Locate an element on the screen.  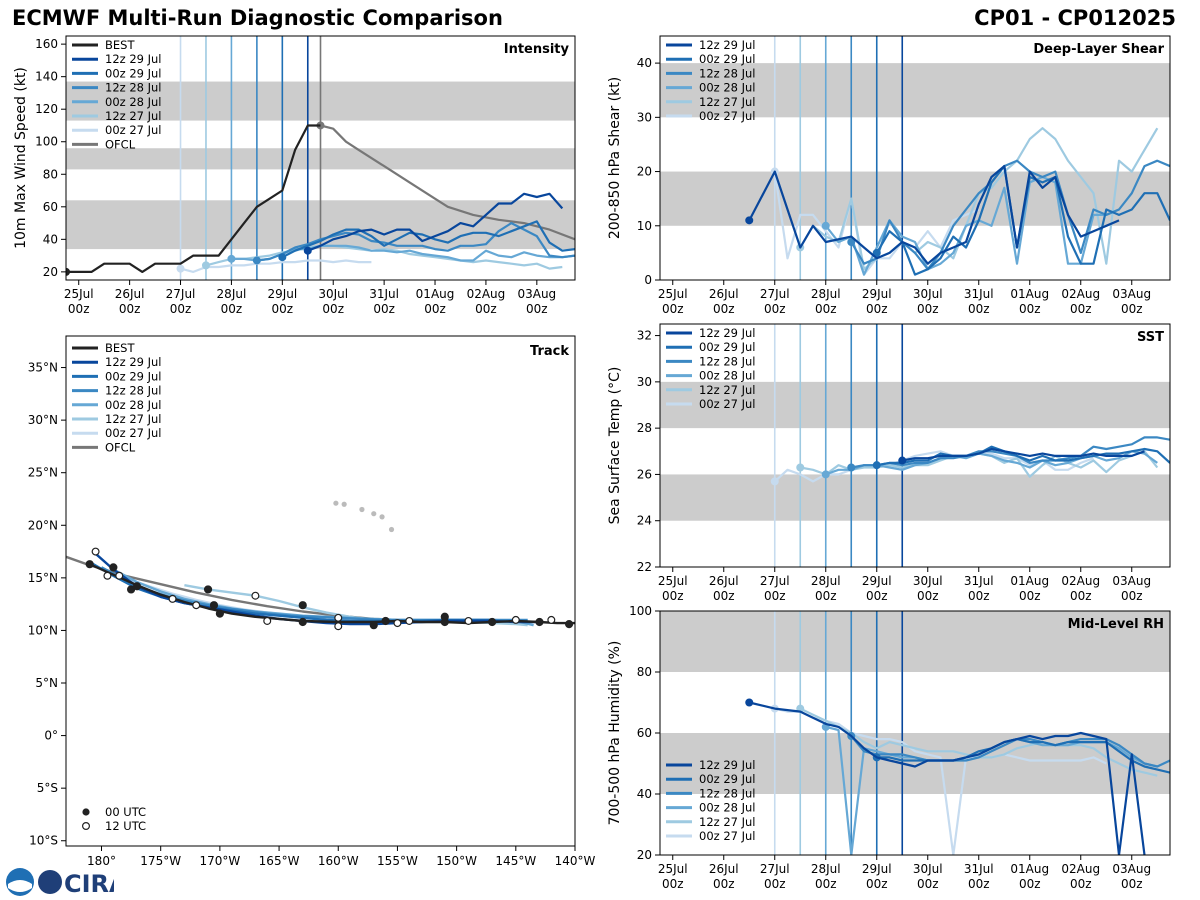
intensity-xtick-date: 29Jul is located at coordinates (282, 294).